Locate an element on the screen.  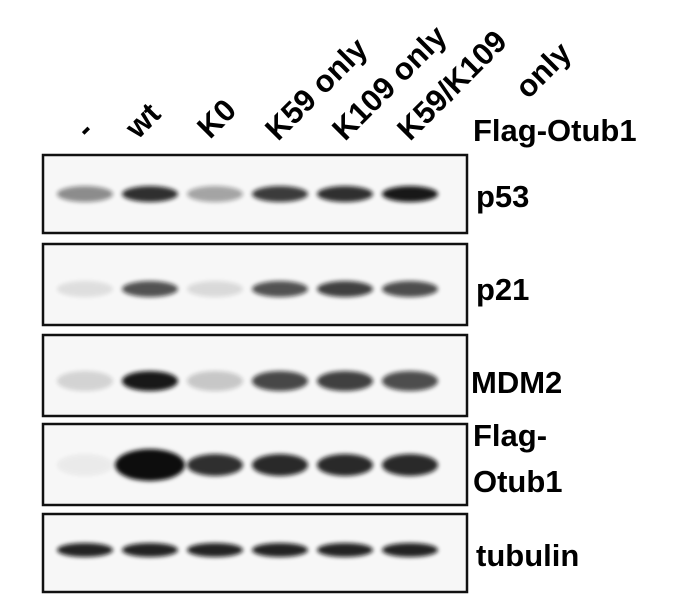
lane-label-6-line2: only is located at coordinates (543, 70).